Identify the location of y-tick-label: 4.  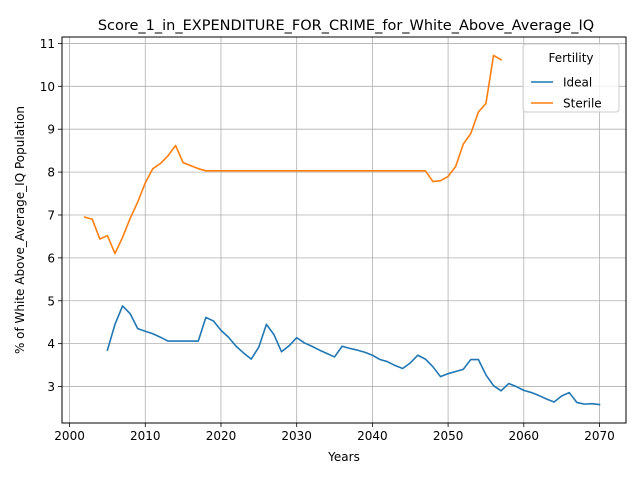
(51, 344).